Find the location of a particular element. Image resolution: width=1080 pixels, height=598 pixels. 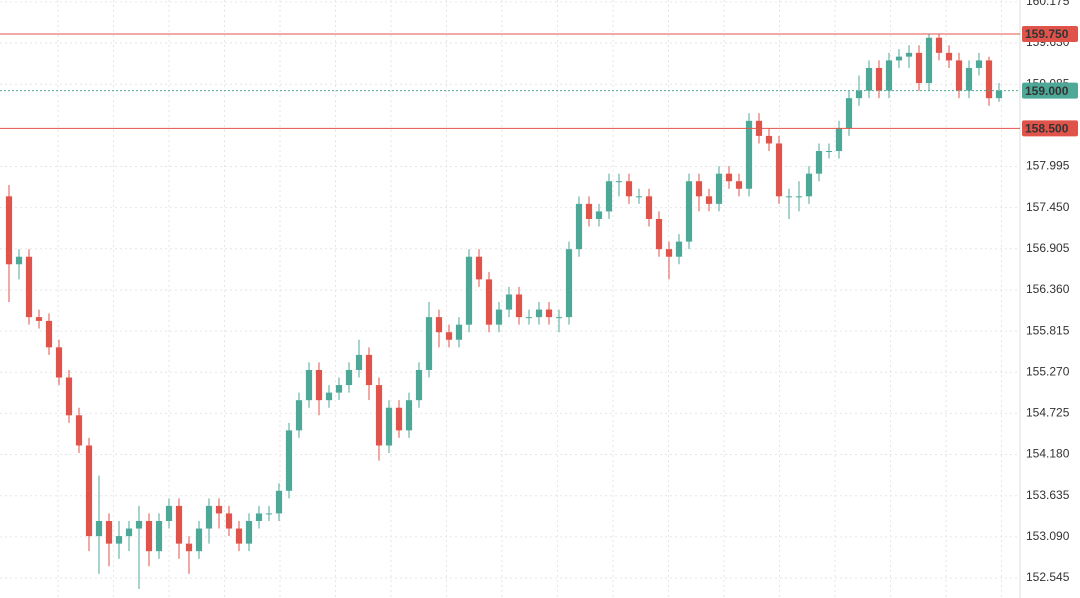

y-tick-label: 160.175 is located at coordinates (1048, 4).